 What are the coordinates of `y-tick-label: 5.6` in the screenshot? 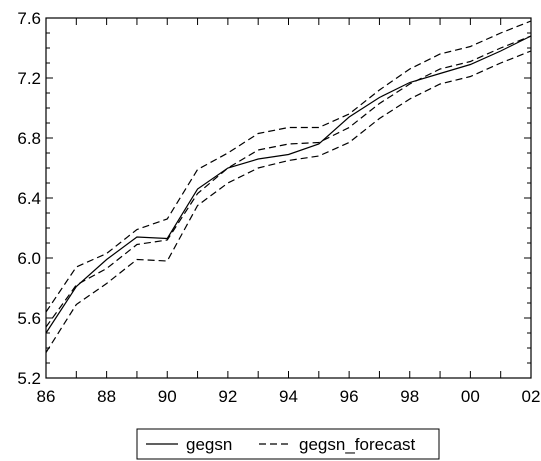 It's located at (29, 318).